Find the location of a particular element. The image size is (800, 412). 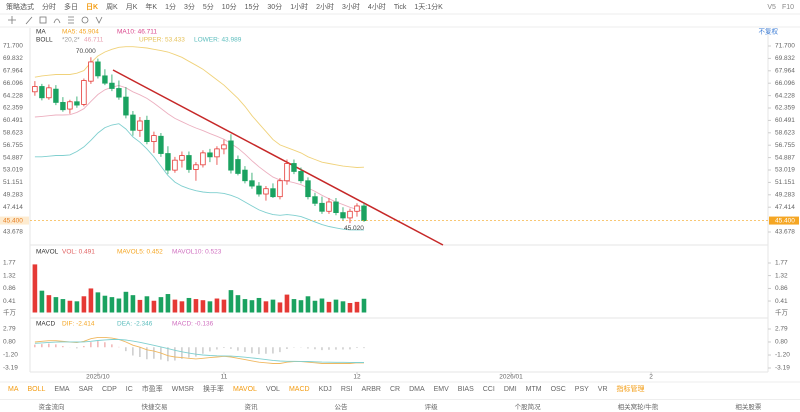

rect-tool-icon is located at coordinates (43, 20).